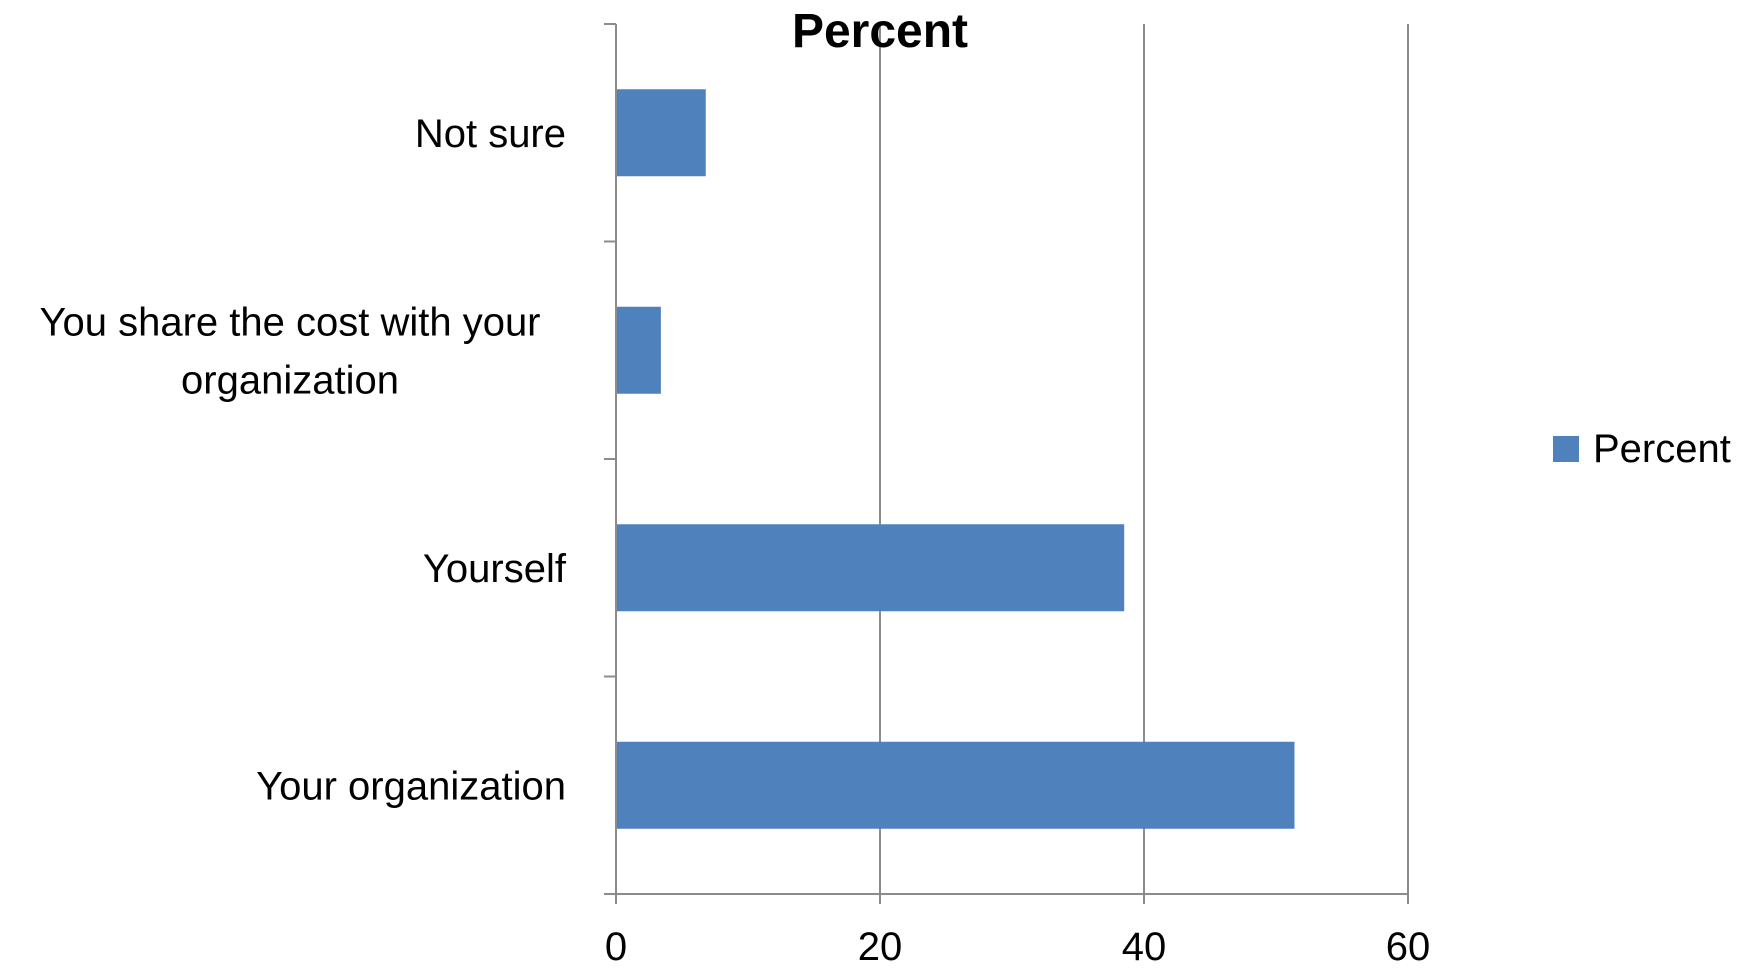  Describe the element at coordinates (1408, 947) in the screenshot. I see `x-tick-label: 60` at that location.